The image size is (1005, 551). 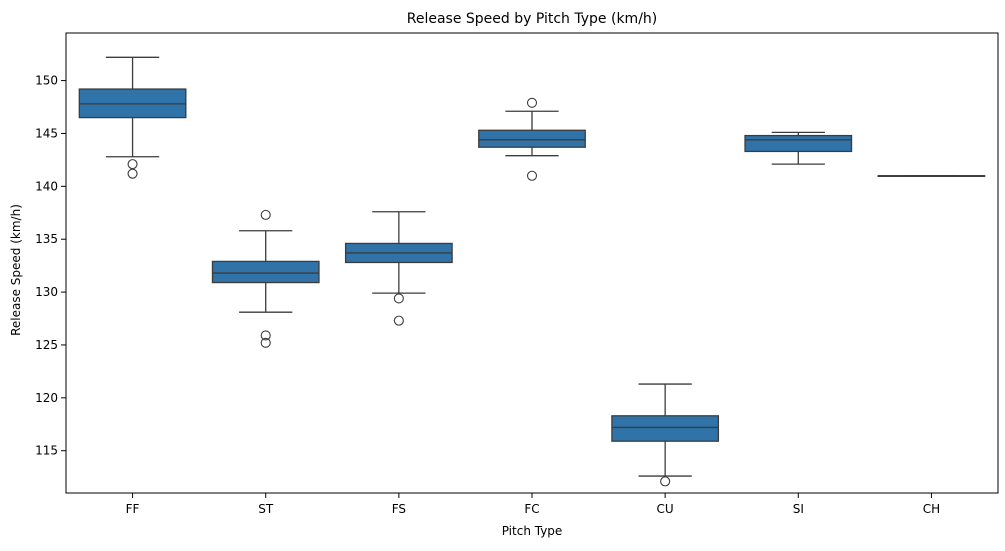 What do you see at coordinates (133, 509) in the screenshot?
I see `x-tick-label: FF` at bounding box center [133, 509].